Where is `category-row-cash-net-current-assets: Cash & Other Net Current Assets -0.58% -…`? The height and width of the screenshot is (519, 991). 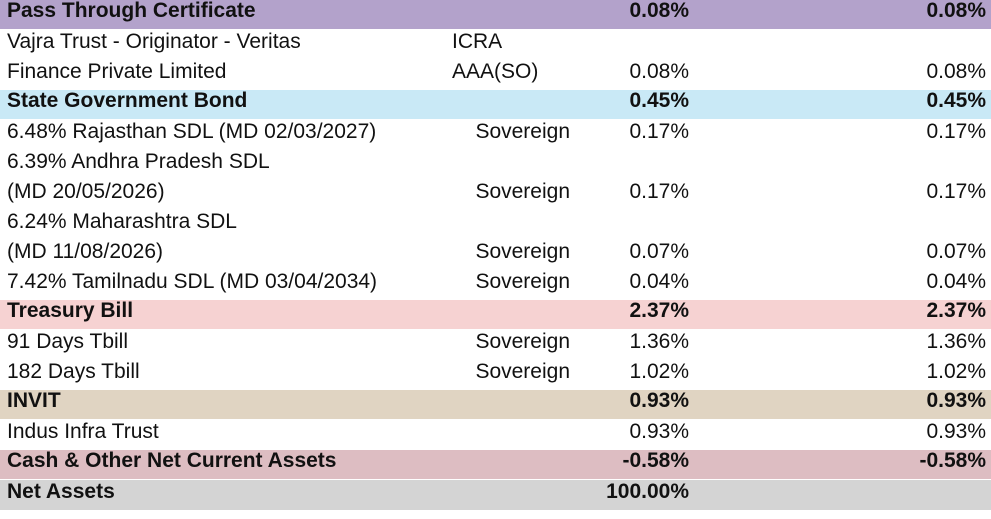
category-row-cash-net-current-assets: Cash & Other Net Current Assets -0.58% -… is located at coordinates (495, 465).